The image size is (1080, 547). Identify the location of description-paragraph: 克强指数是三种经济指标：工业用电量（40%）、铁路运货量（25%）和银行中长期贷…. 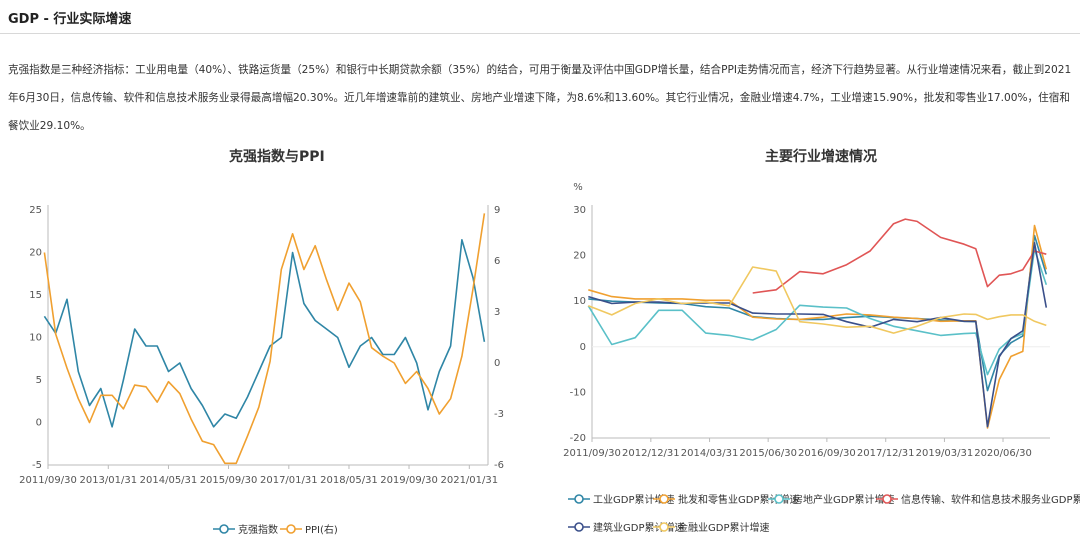
(540, 98).